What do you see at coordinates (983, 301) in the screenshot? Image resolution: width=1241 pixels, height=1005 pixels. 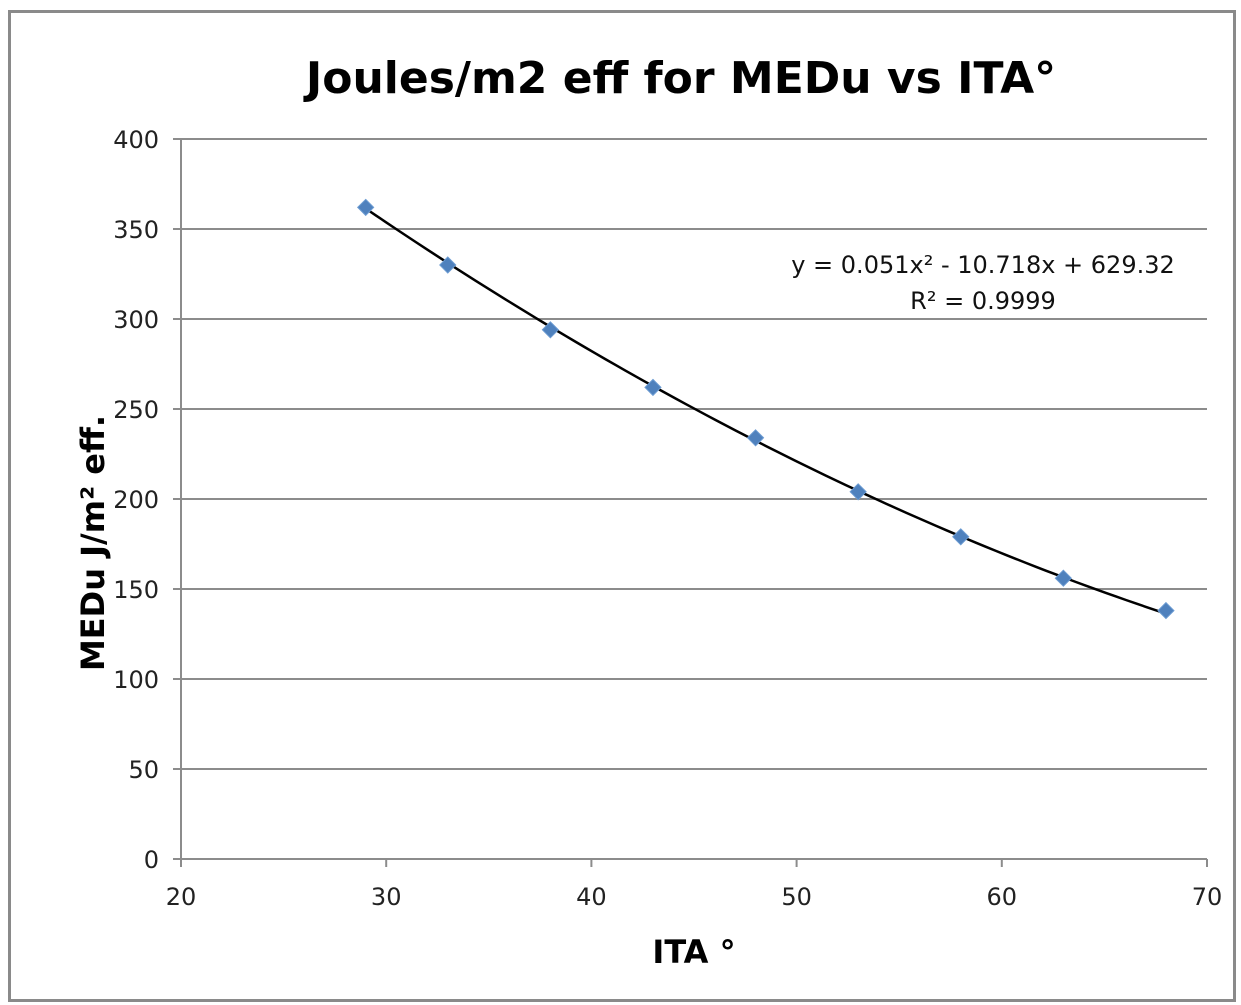 I see `r-squared-label: R² = 0.9999` at bounding box center [983, 301].